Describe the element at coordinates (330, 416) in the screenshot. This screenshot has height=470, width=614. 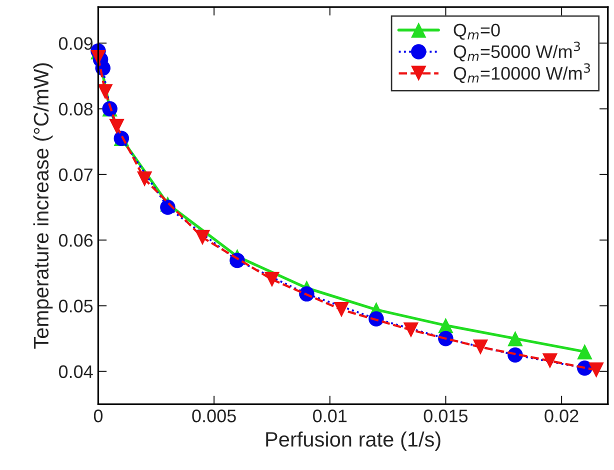
I see `x-tick-label: 0.01` at that location.